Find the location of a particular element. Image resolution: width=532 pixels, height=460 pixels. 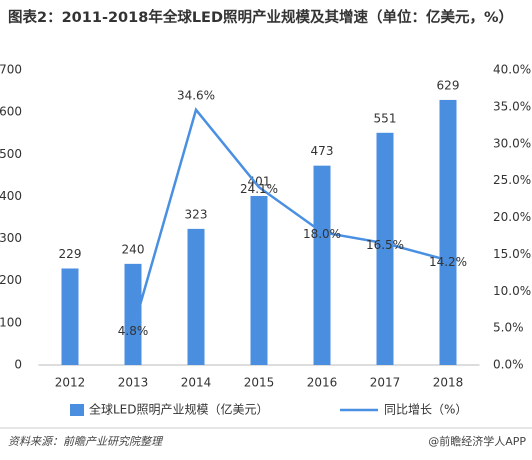

y2-tick-label: 30.0% is located at coordinates (512, 143).